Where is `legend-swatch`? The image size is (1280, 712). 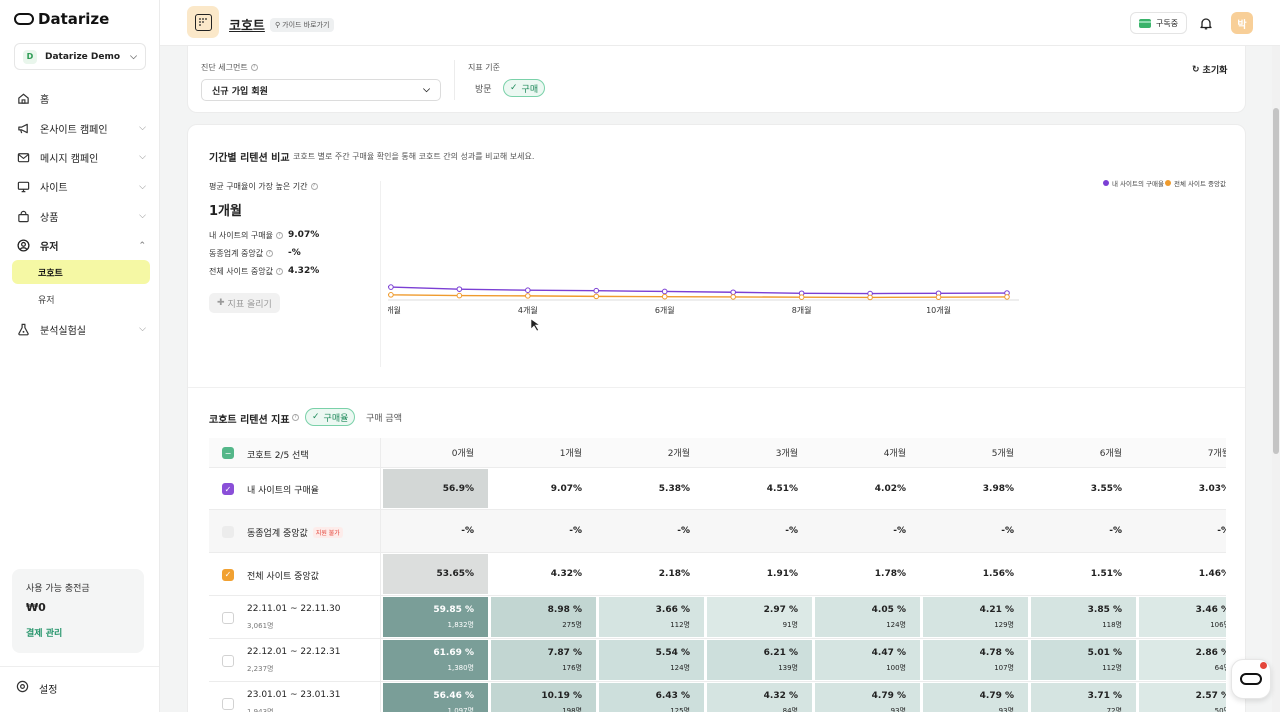
legend-swatch is located at coordinates (1168, 183).